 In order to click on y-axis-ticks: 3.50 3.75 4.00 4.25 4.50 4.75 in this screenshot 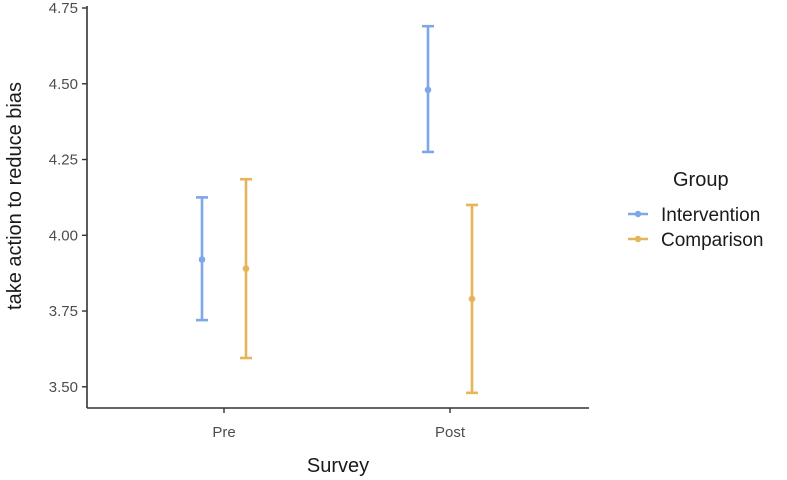, I will do `click(68, 198)`.